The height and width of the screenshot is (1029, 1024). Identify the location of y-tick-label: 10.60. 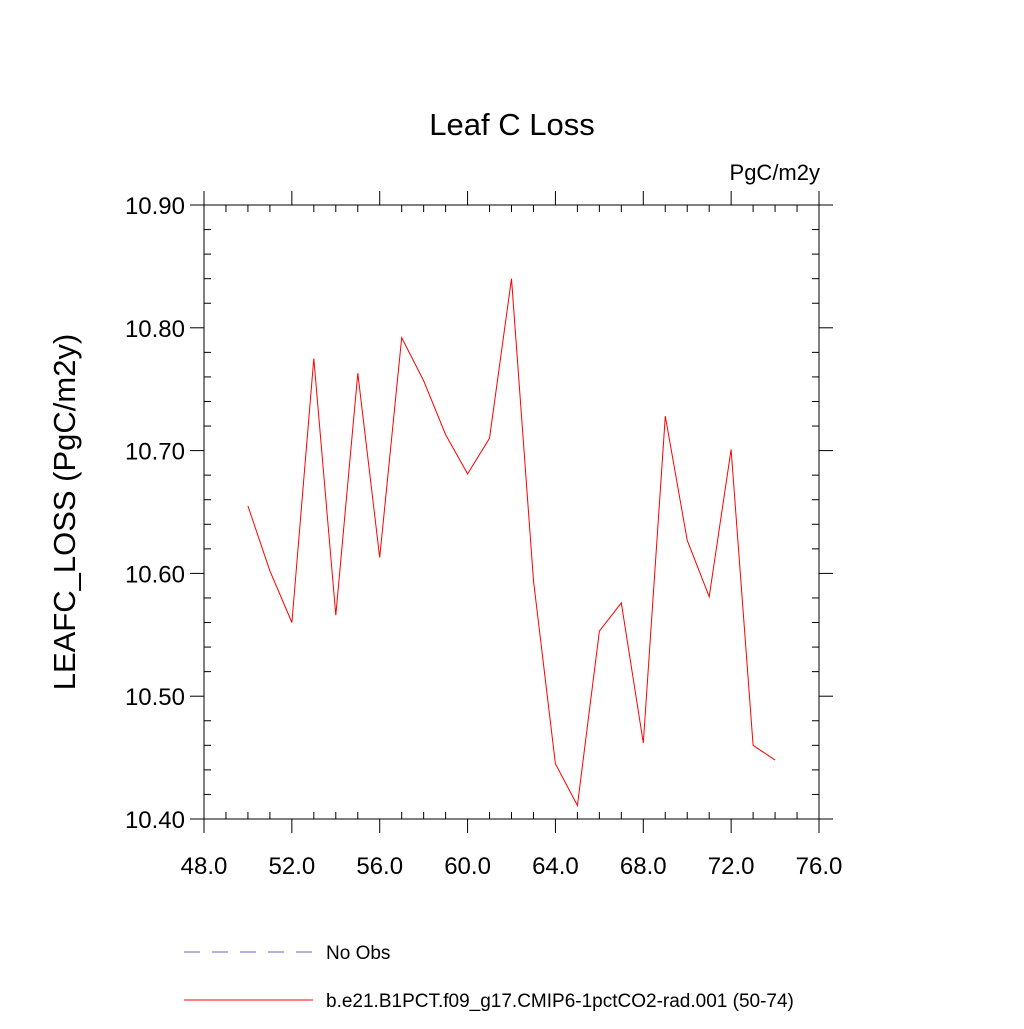
(155, 574).